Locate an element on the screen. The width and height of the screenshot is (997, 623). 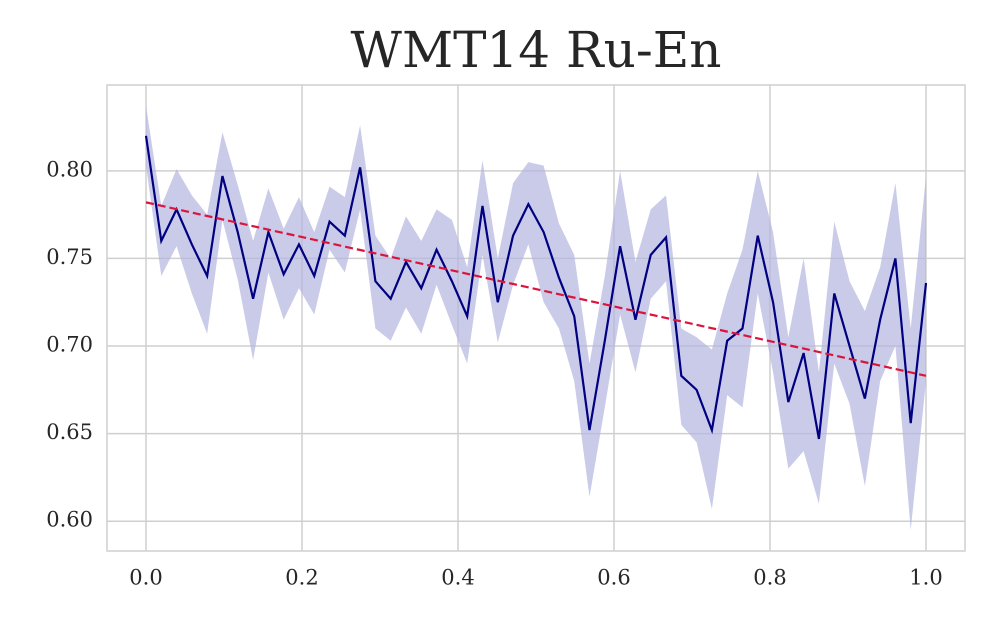
y-tick-label: 0.75 is located at coordinates (69, 257).